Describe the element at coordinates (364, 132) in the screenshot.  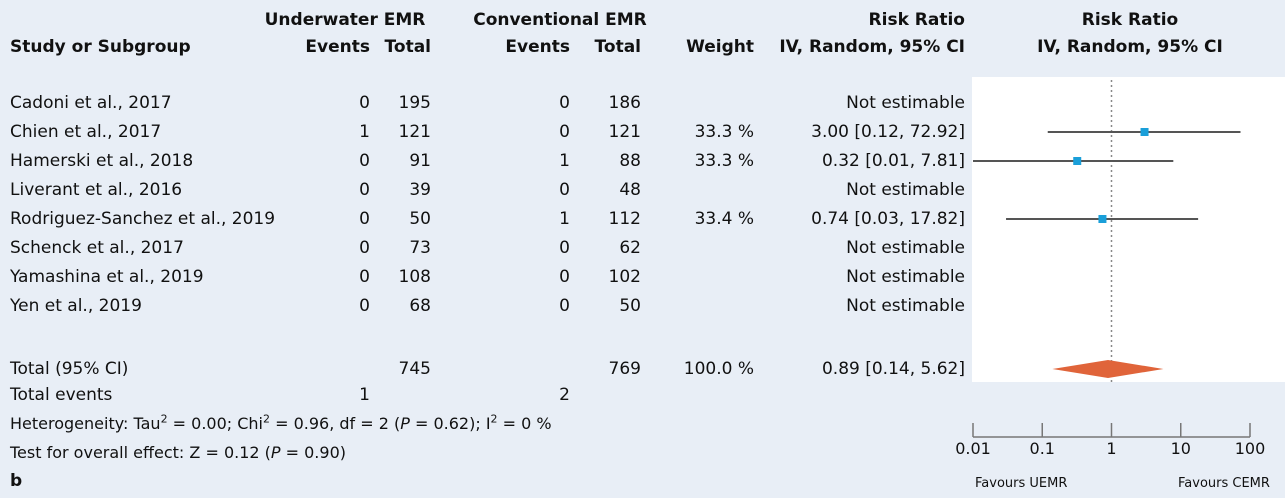
I see `events1: 1` at that location.